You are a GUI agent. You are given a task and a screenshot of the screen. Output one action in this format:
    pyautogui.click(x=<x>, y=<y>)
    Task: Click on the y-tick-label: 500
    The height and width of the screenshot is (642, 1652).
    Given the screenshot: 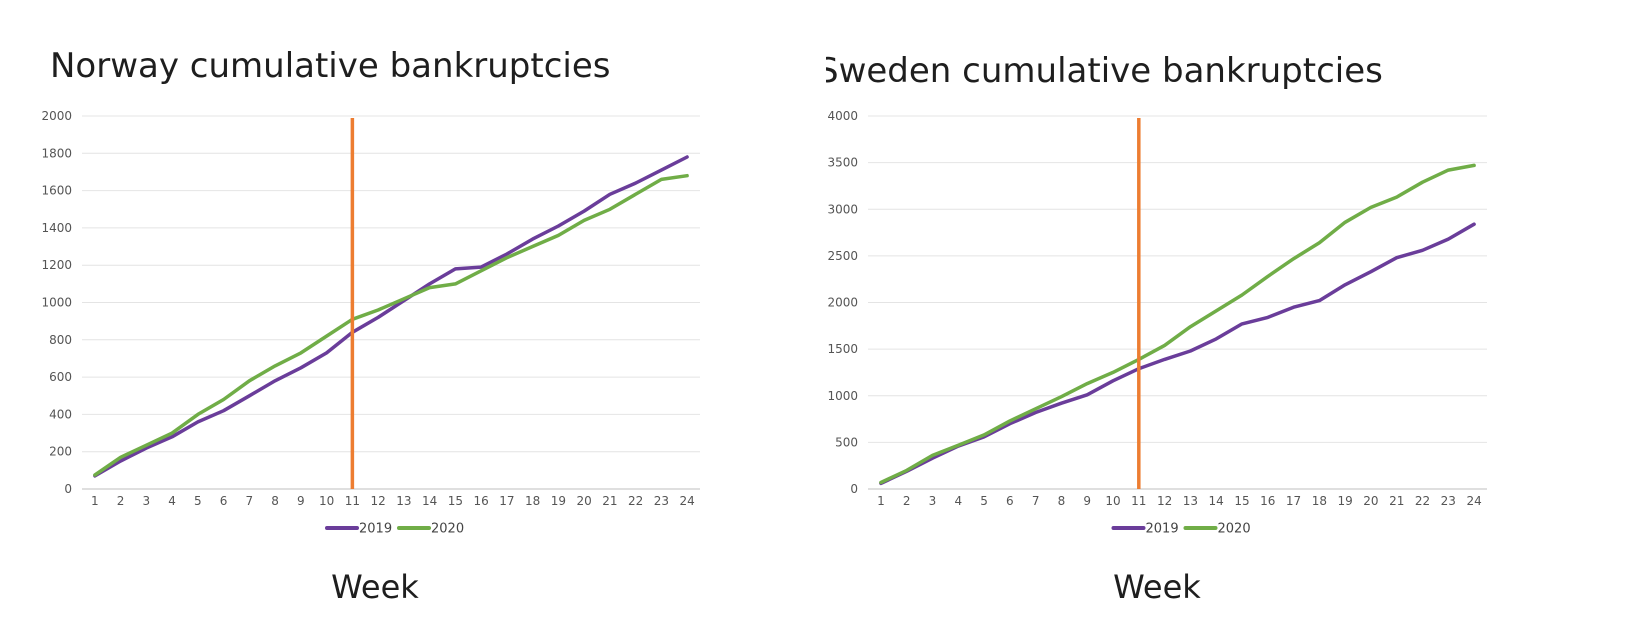 What is the action you would take?
    pyautogui.click(x=846, y=442)
    